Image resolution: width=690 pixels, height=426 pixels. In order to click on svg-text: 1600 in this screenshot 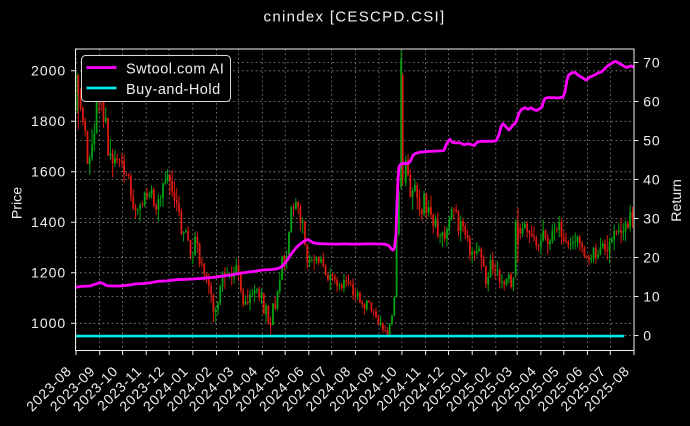, I will do `click(48, 172)`.